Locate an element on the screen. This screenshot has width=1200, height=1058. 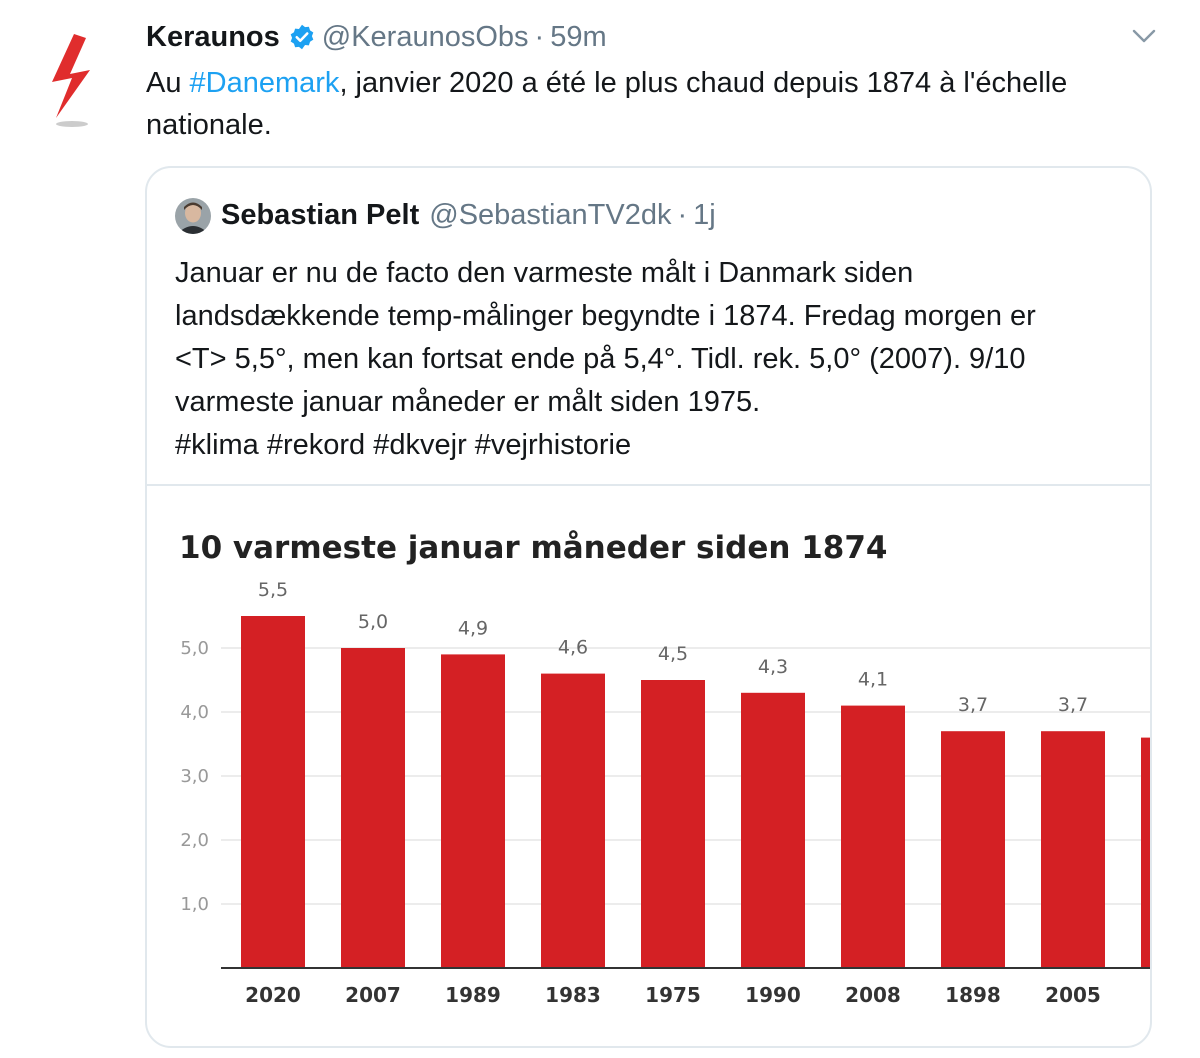
quoted-author-handle: @SebastianTV2dk is located at coordinates (550, 214).